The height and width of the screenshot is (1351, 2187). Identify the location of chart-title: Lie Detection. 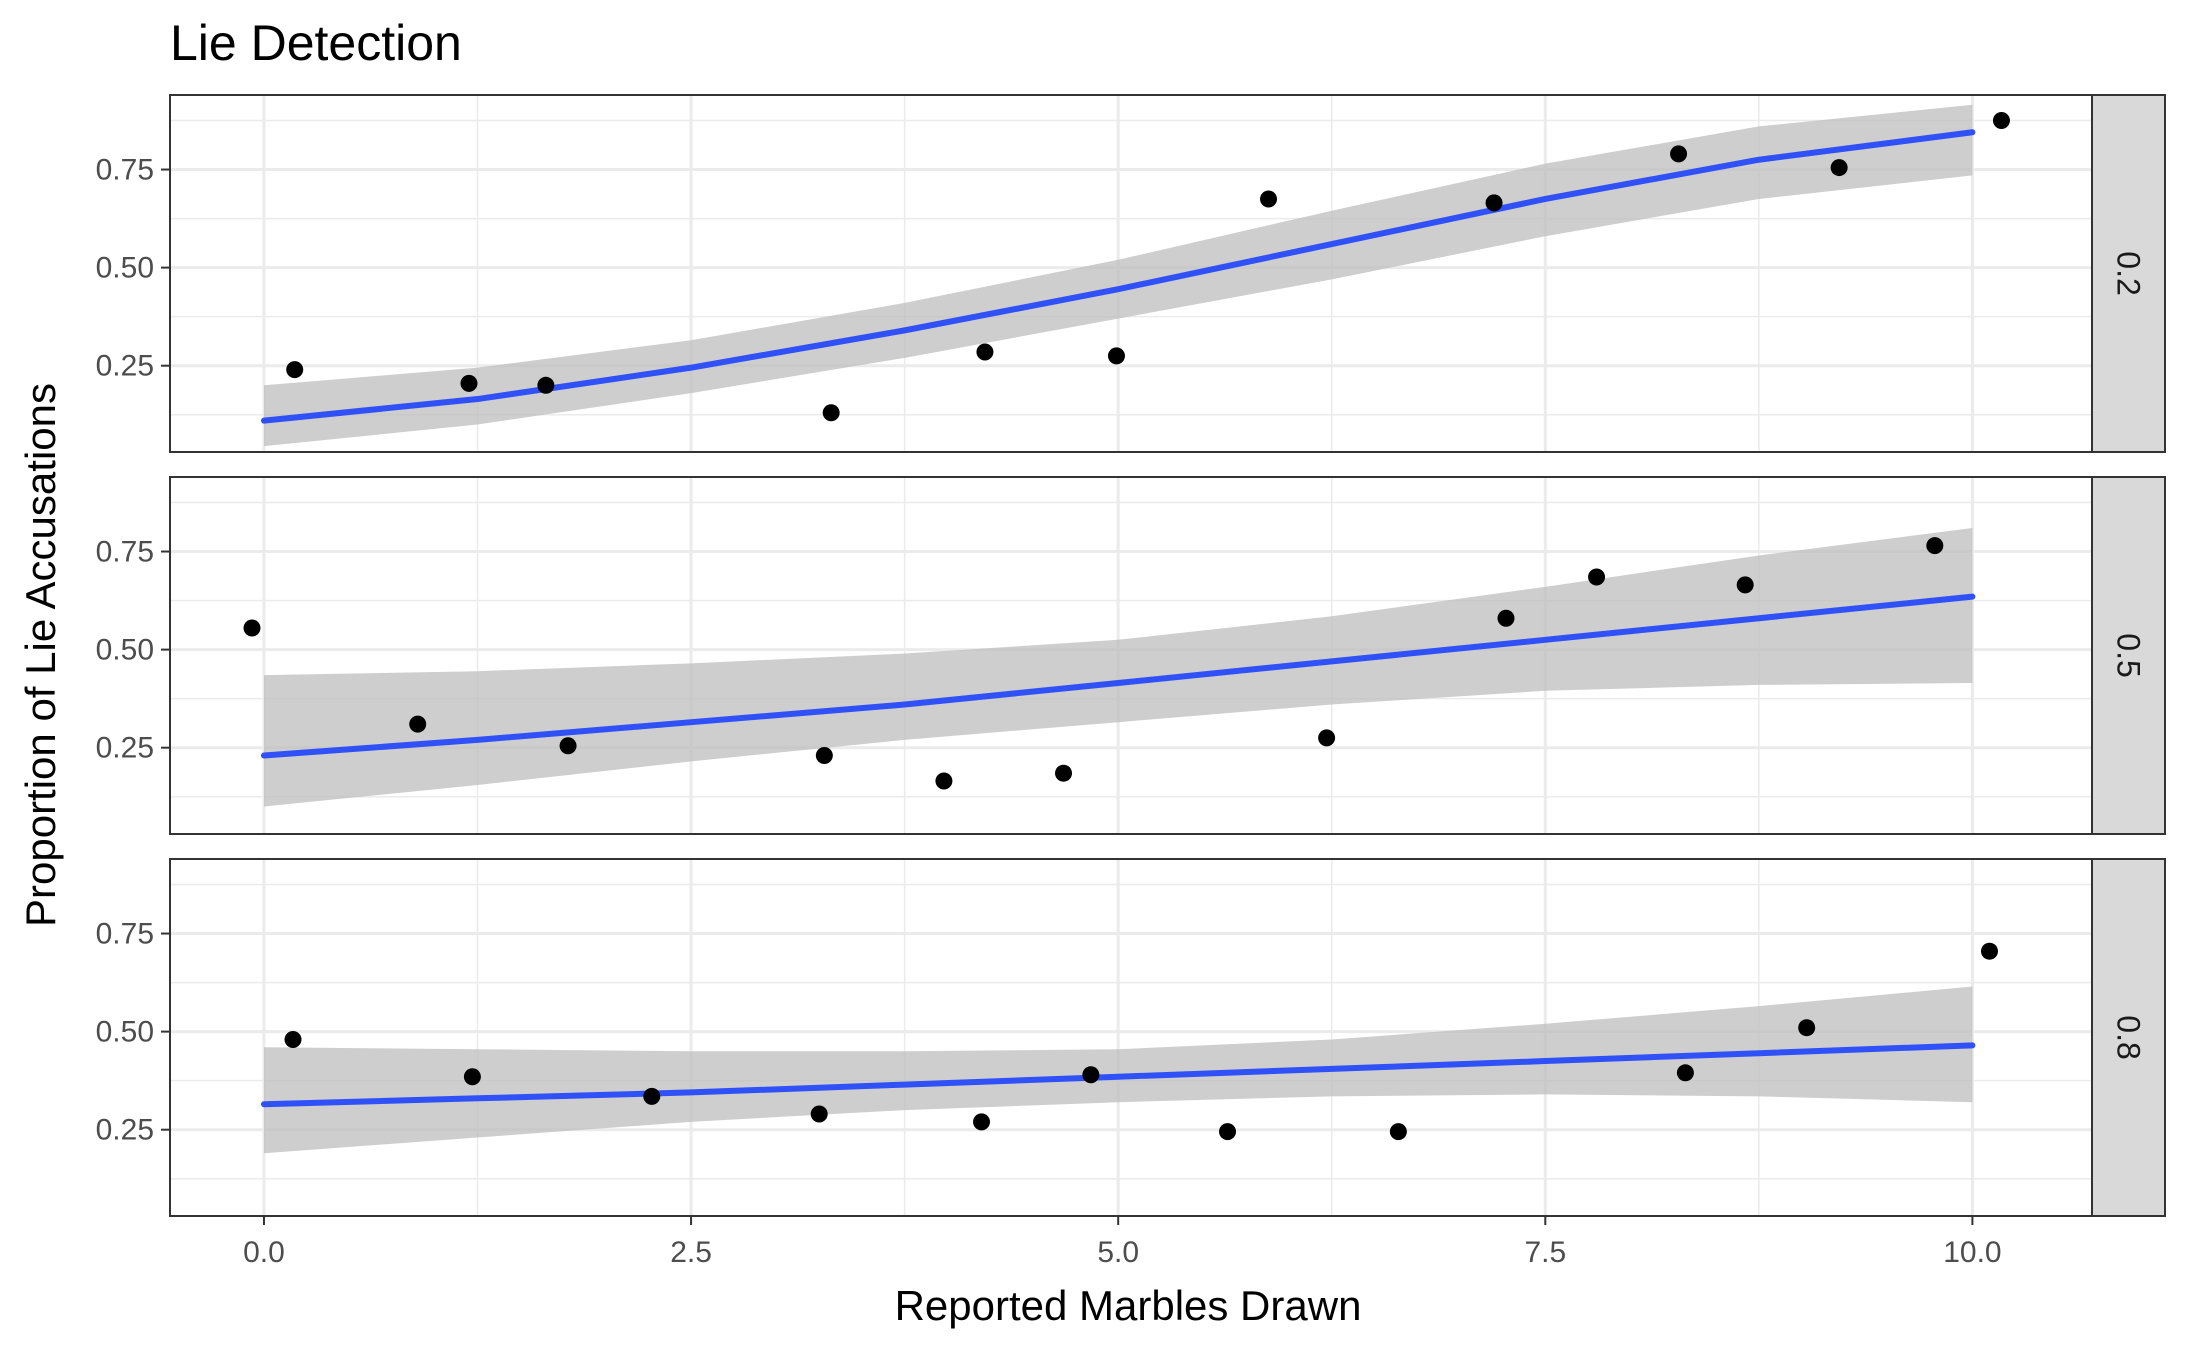
(316, 43).